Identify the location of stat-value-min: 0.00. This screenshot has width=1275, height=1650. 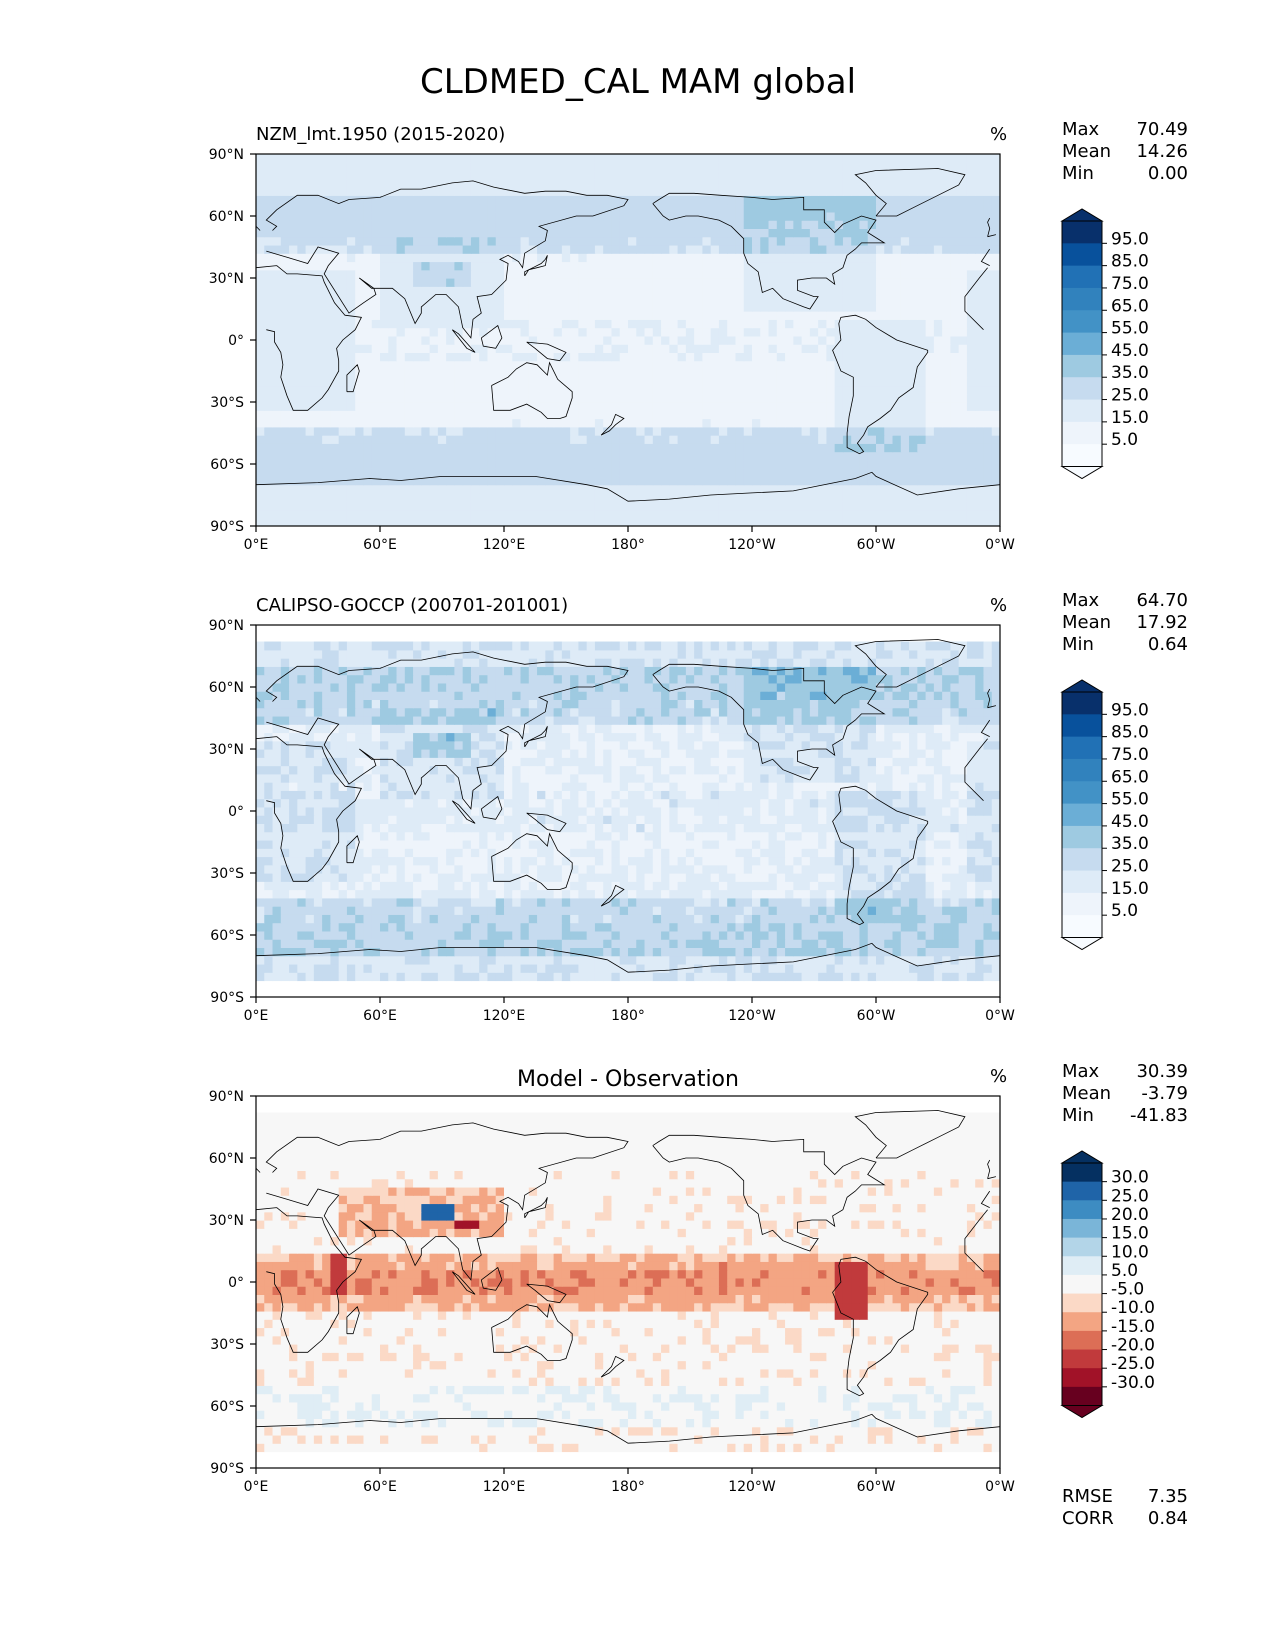
(1168, 173).